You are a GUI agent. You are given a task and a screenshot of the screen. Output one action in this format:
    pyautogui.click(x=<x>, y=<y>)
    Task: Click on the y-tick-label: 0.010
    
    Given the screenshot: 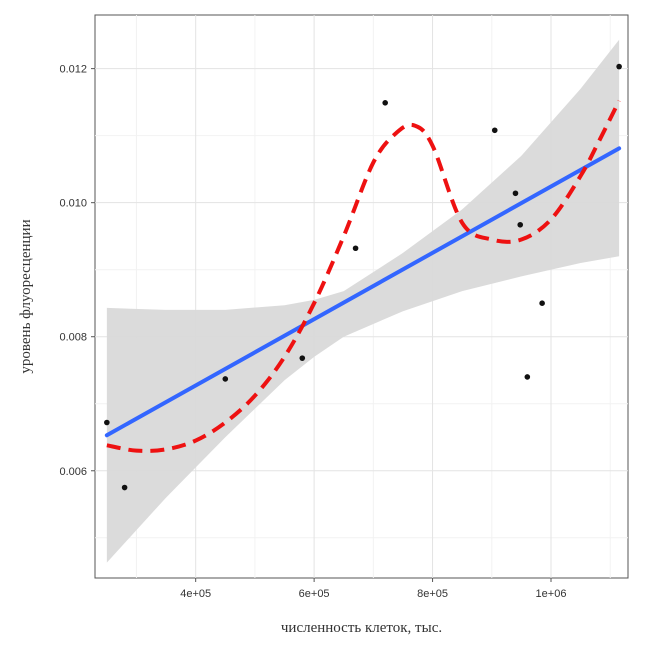 What is the action you would take?
    pyautogui.click(x=73, y=204)
    